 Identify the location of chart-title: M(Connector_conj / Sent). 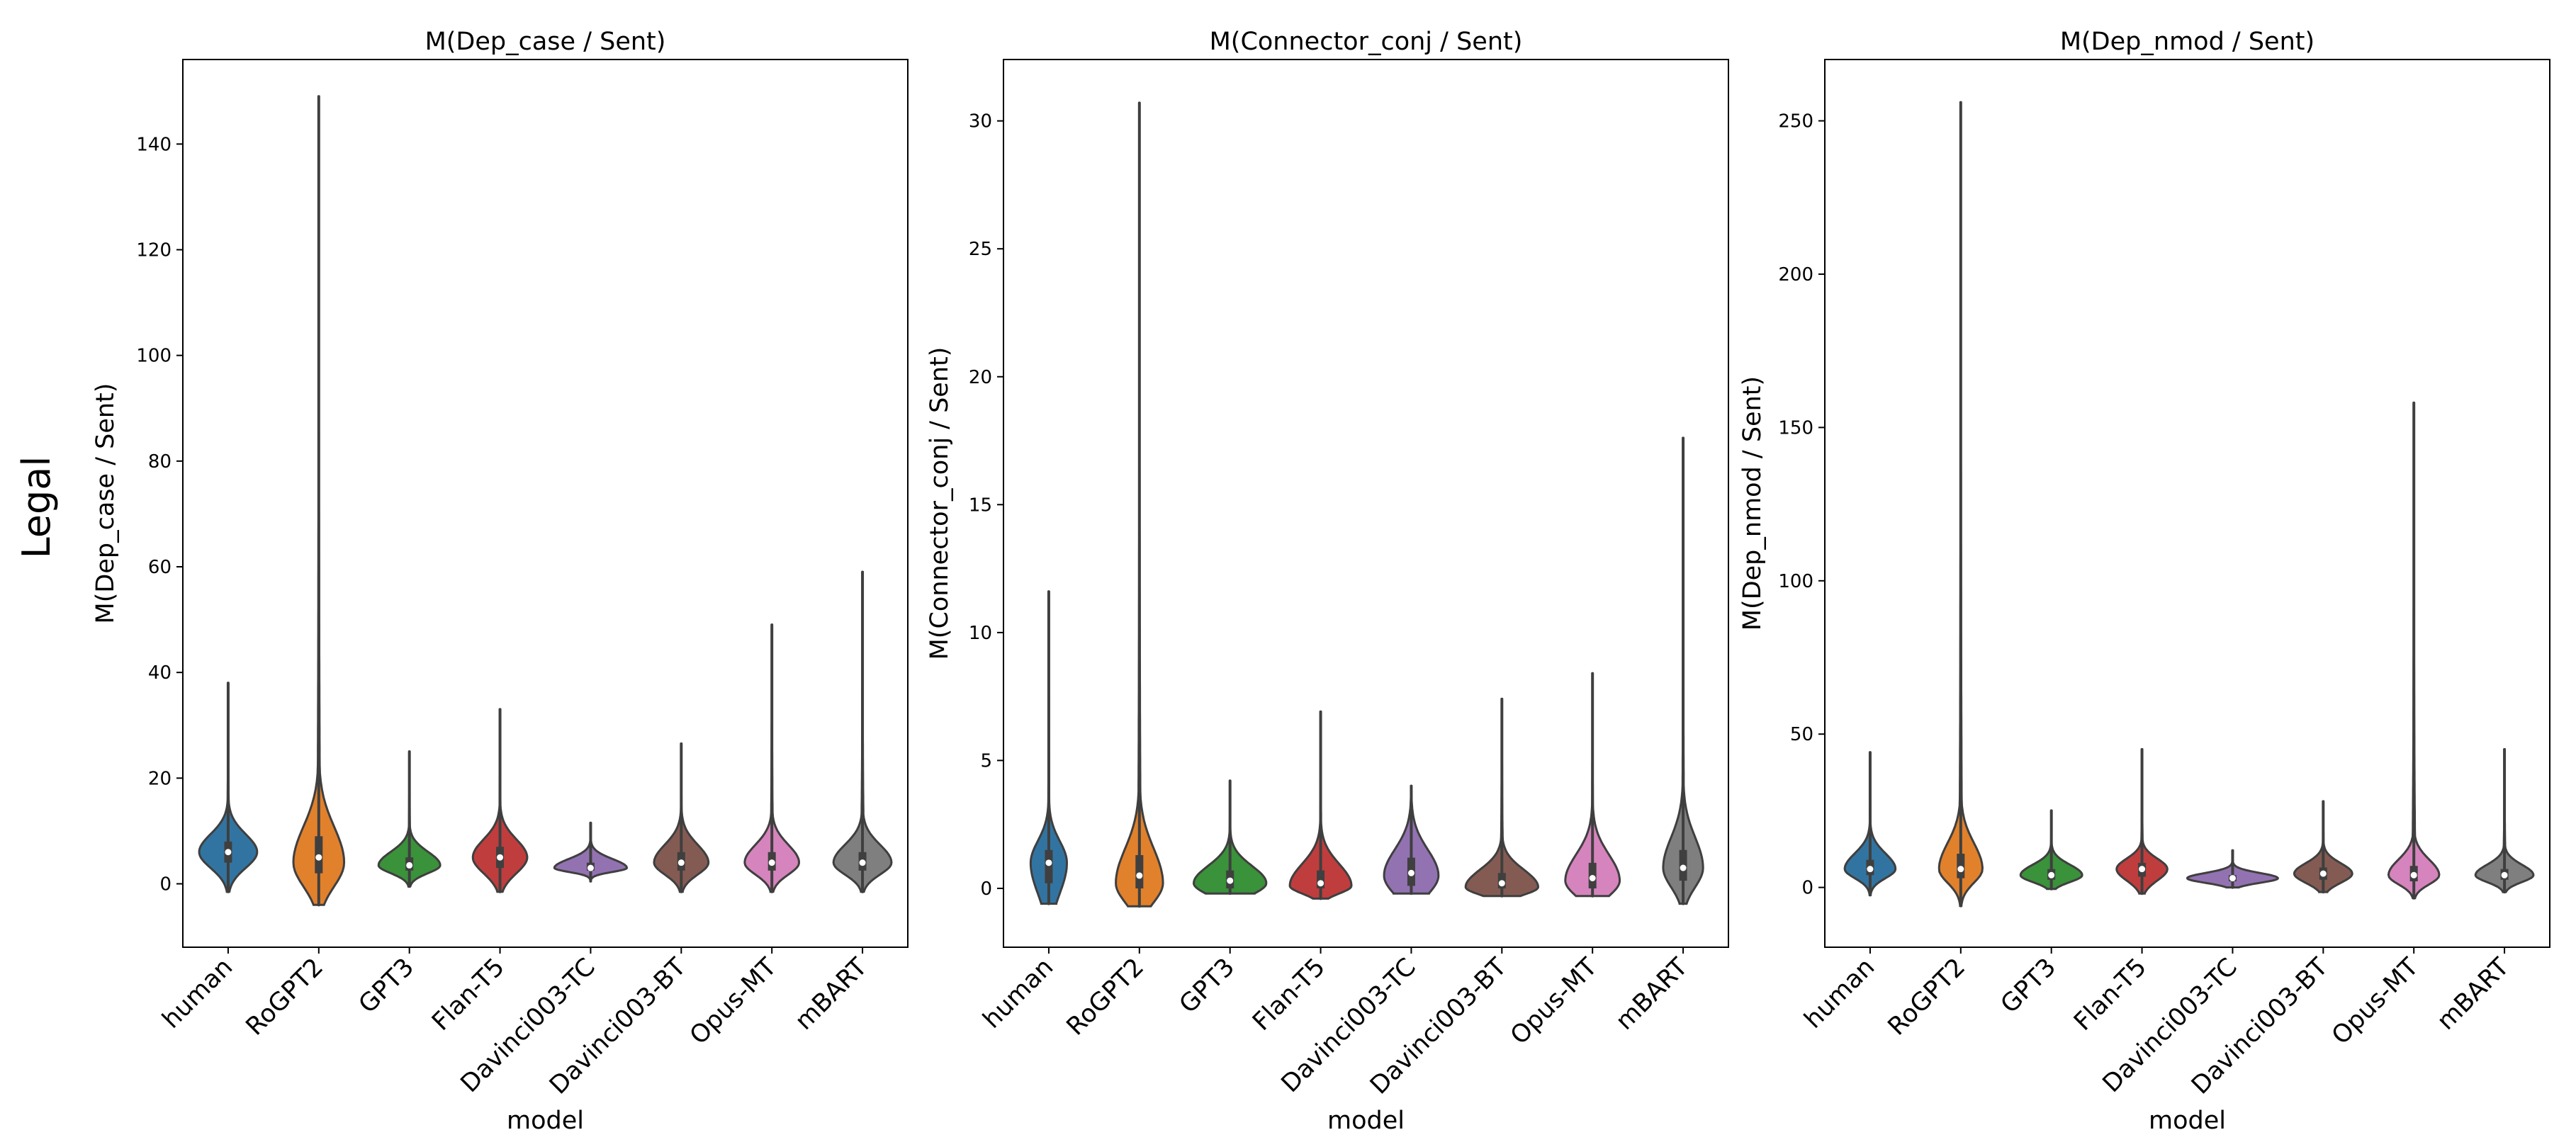
(1366, 42).